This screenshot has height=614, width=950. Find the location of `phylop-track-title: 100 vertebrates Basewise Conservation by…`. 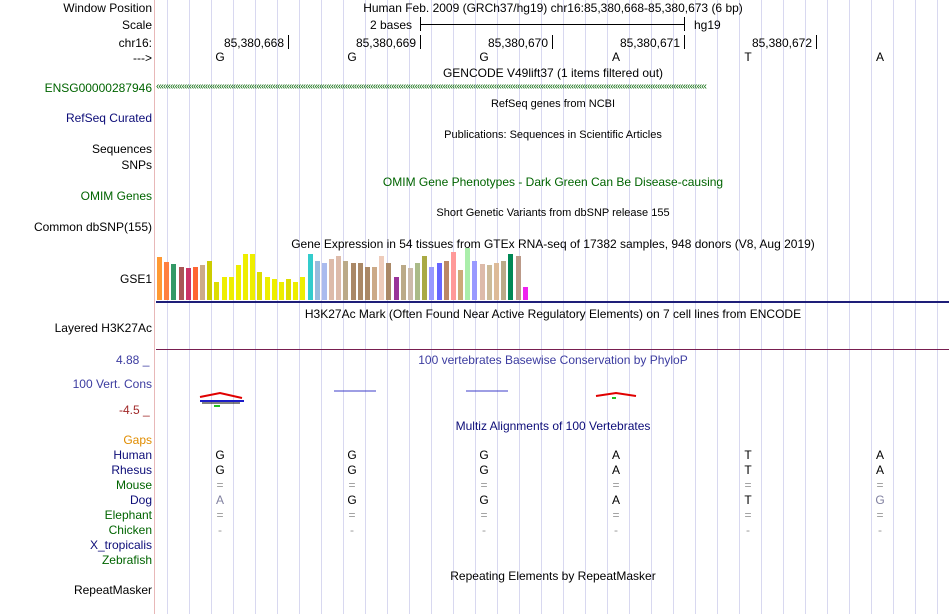

phylop-track-title: 100 vertebrates Basewise Conservation by… is located at coordinates (553, 360).